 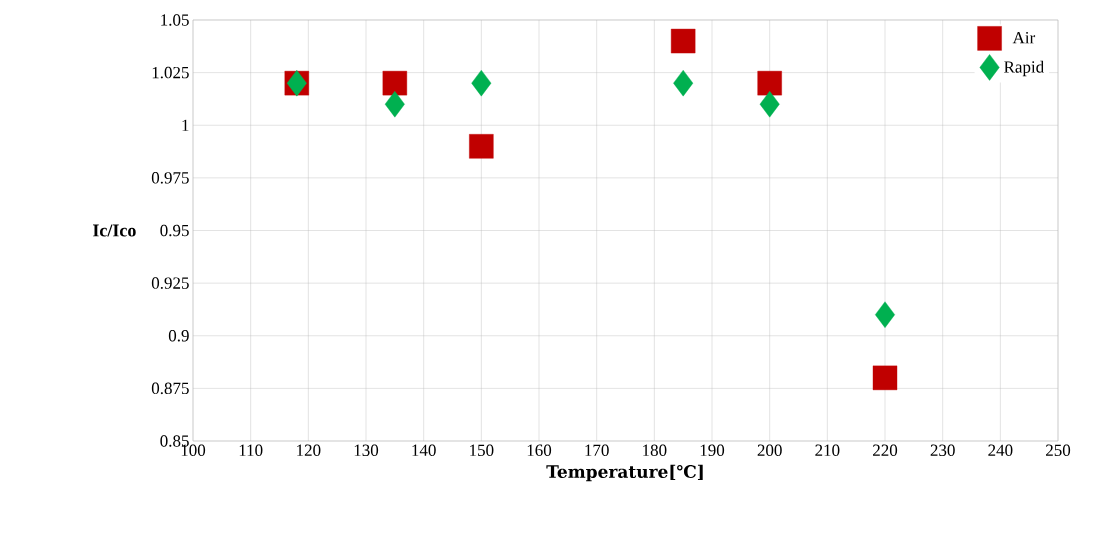 I want to click on x-tick-label: 130, so click(x=366, y=450).